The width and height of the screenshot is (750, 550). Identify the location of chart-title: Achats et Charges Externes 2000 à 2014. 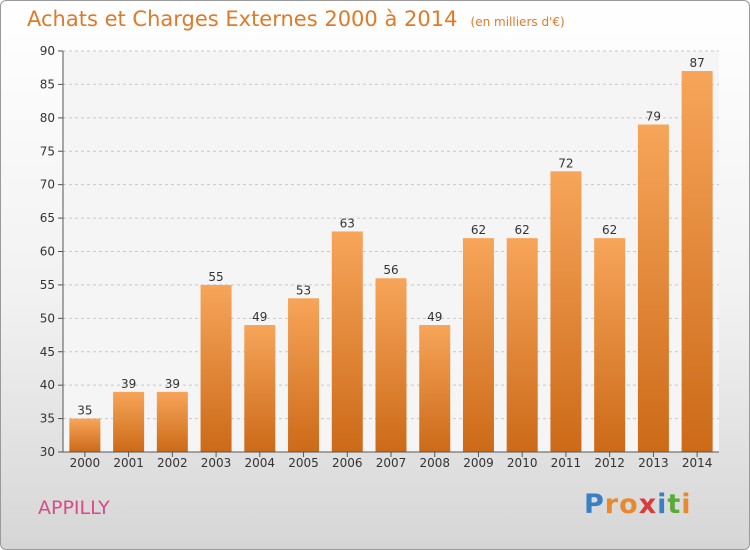
(242, 19).